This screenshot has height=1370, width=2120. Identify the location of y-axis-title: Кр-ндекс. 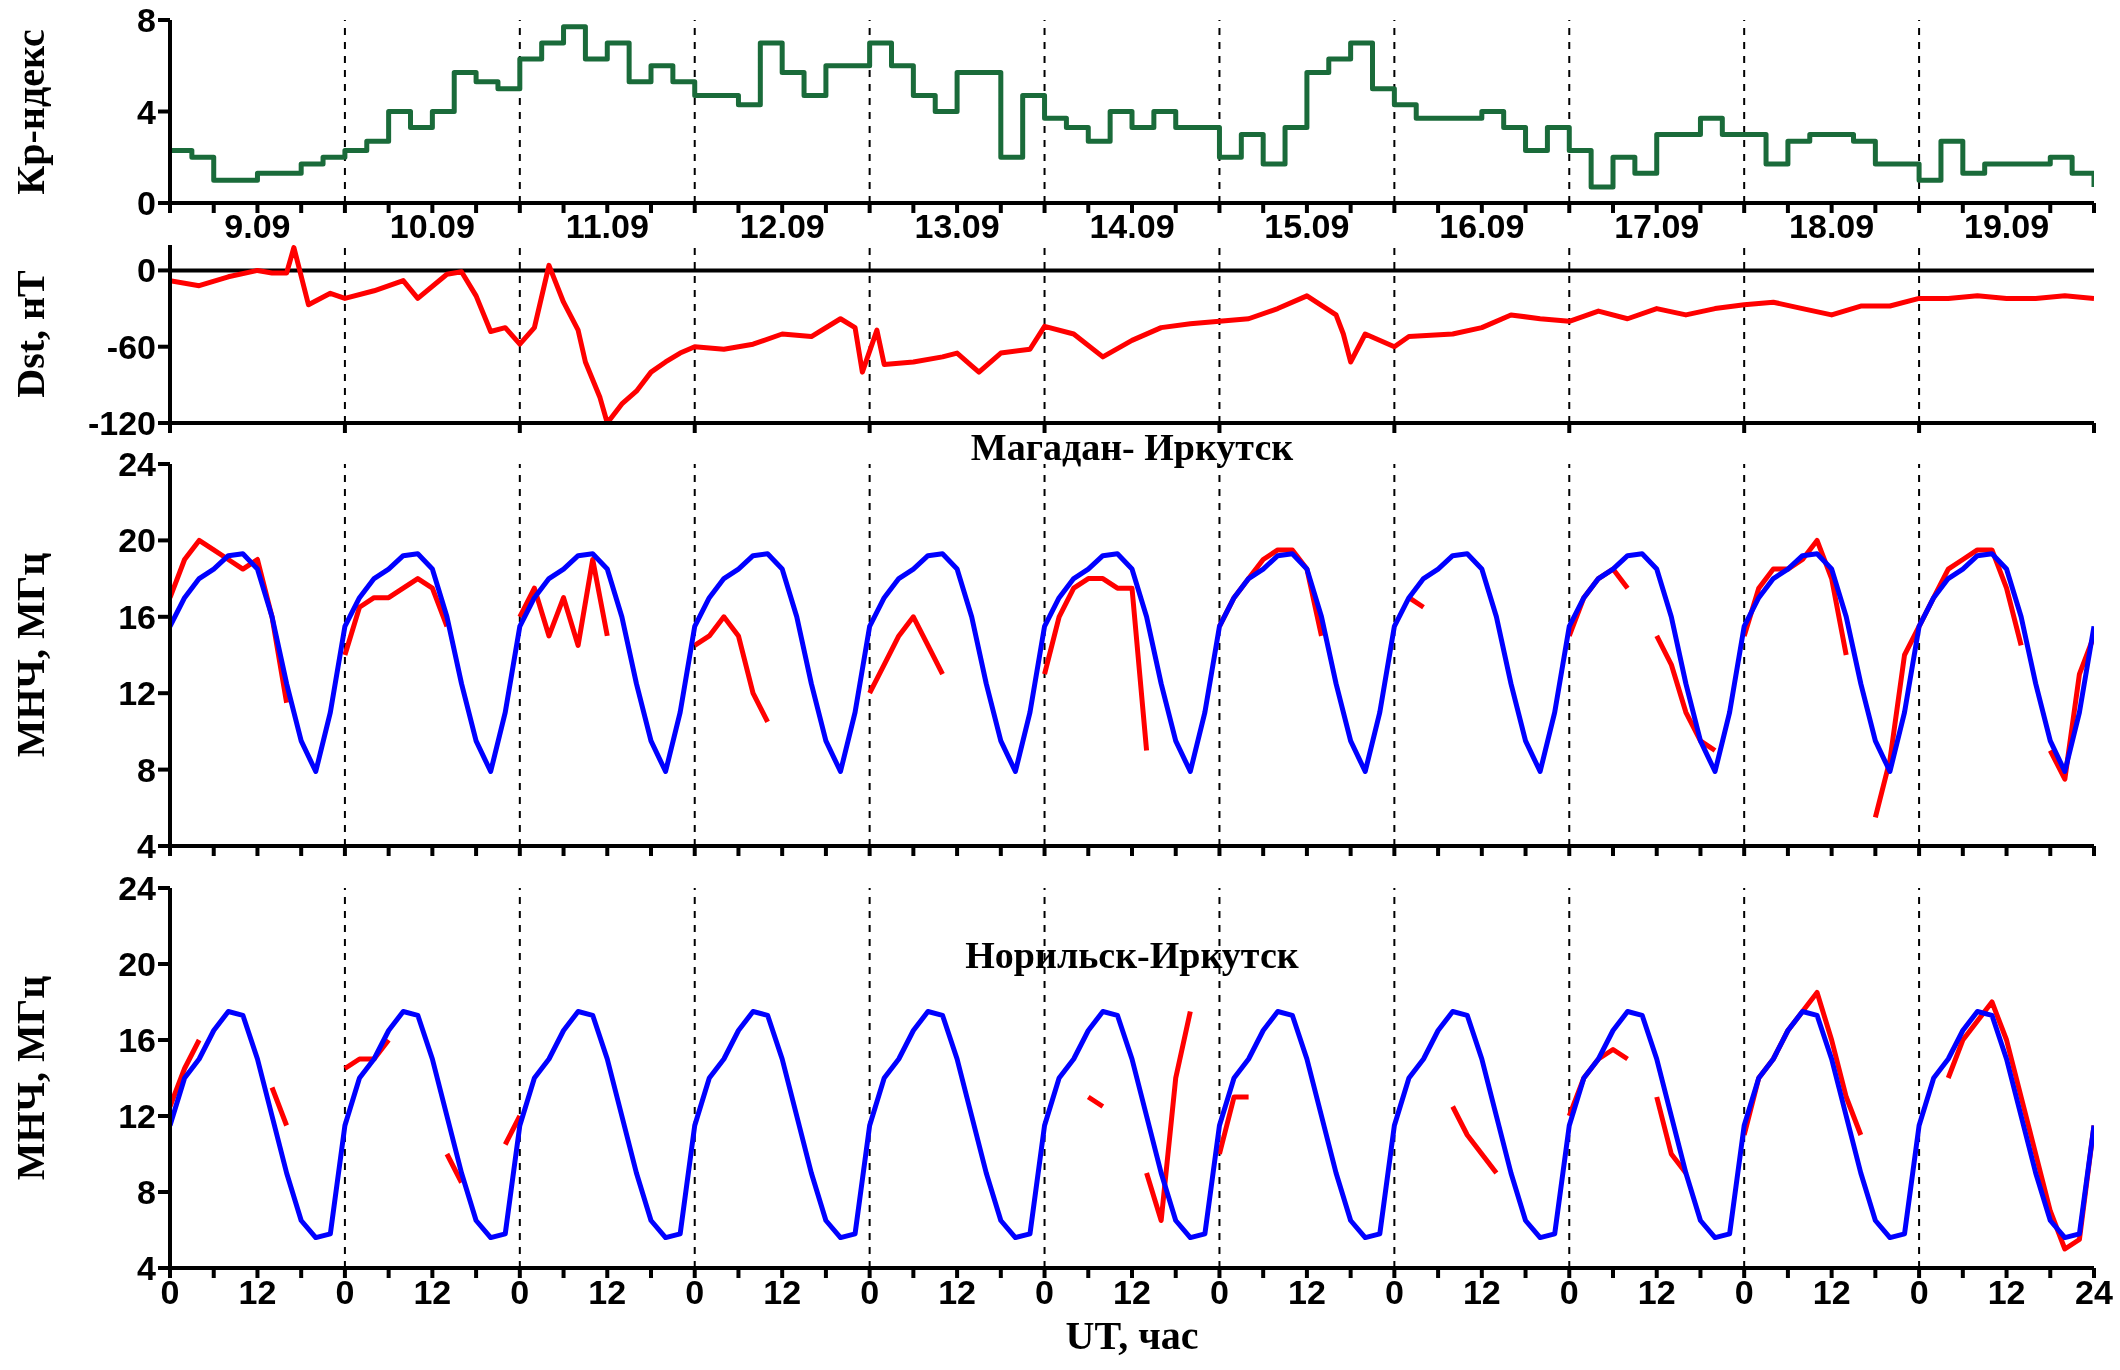
(30, 111).